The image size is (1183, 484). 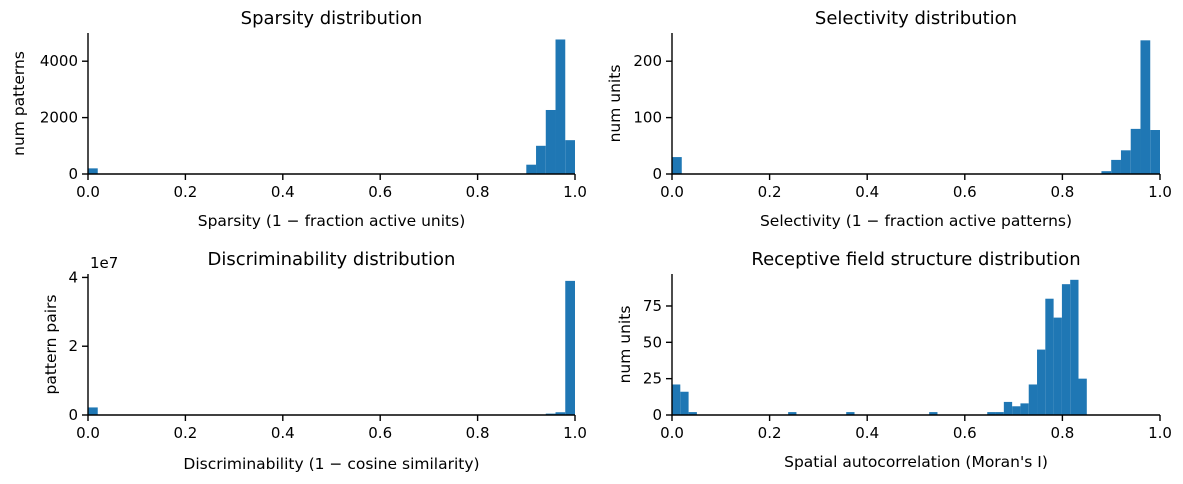 I want to click on y-axis-label: num patterns, so click(x=19, y=103).